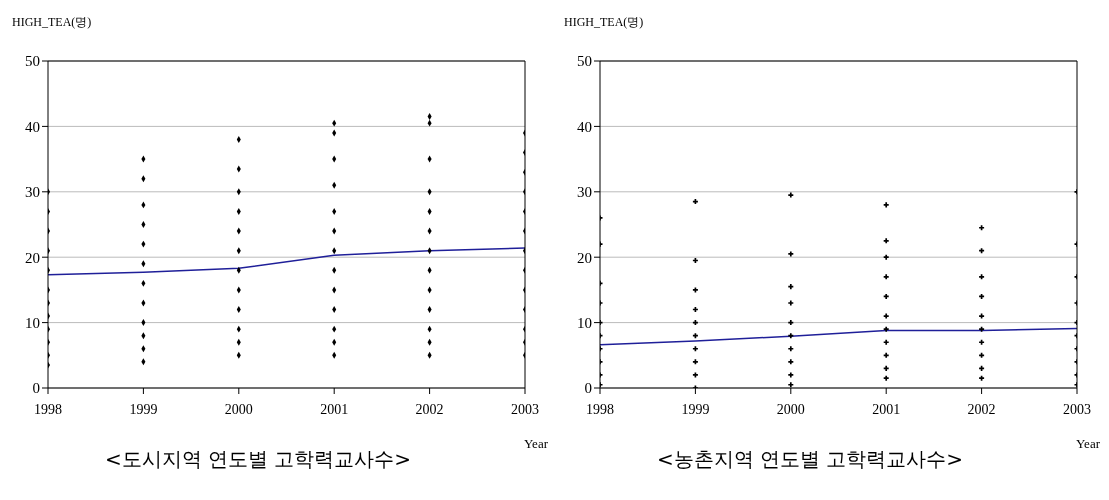 This screenshot has width=1109, height=500. Describe the element at coordinates (258, 459) in the screenshot. I see `text: <도시지역 연도별 고학력교사수>` at that location.